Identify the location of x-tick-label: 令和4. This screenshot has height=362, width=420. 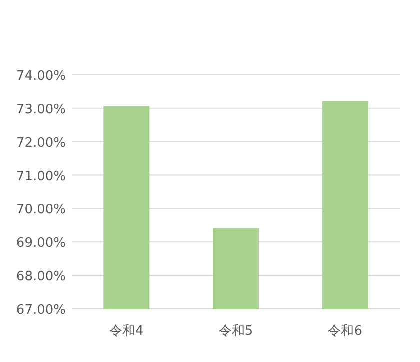
(127, 331).